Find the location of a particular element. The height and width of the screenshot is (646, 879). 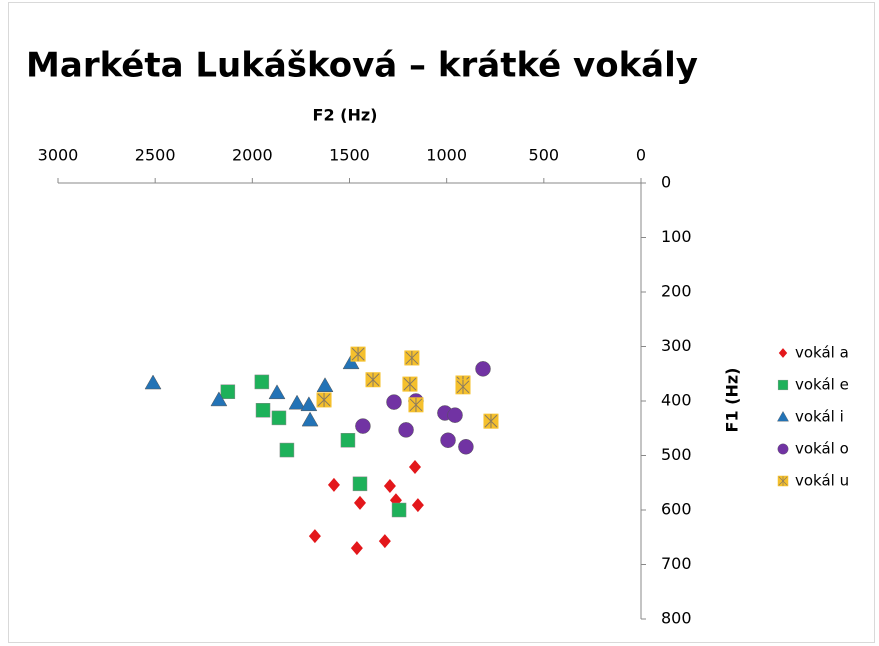

y-tick-label: 800 is located at coordinates (676, 618).